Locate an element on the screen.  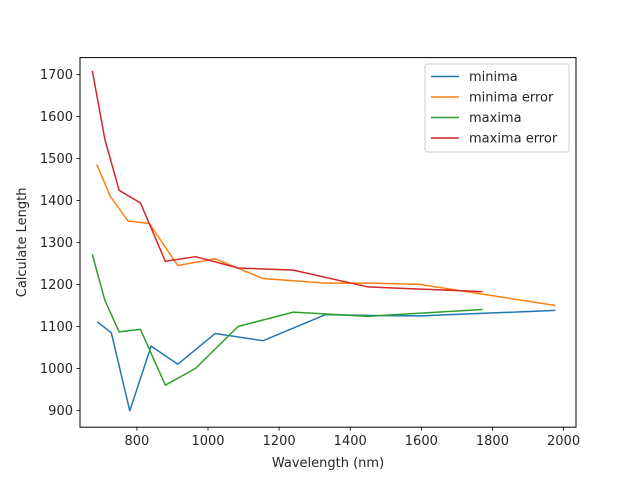
x-tick-label: 1600 is located at coordinates (421, 441).